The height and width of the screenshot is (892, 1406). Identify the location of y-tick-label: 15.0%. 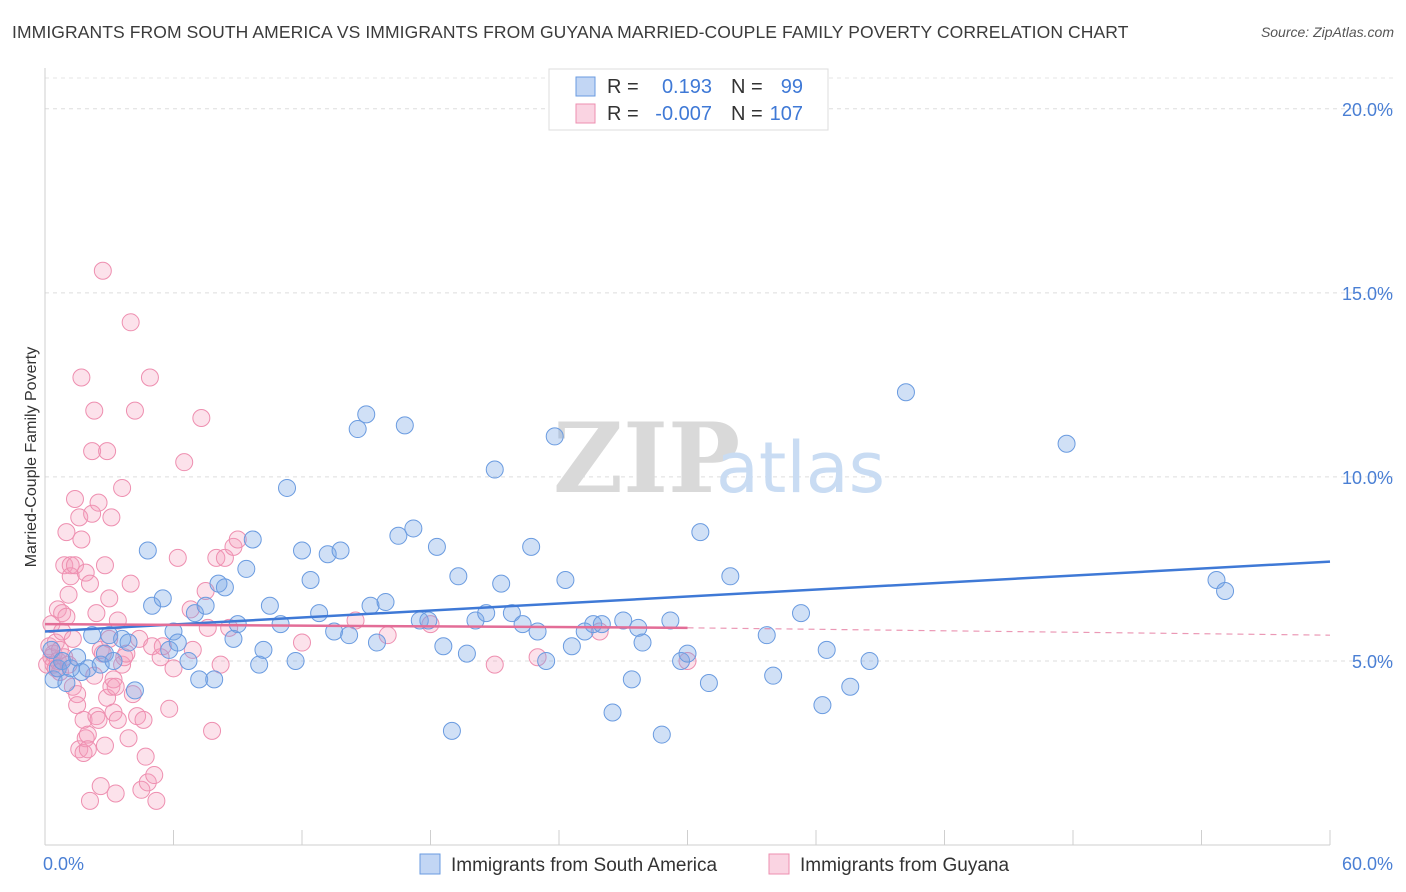
(1367, 294).